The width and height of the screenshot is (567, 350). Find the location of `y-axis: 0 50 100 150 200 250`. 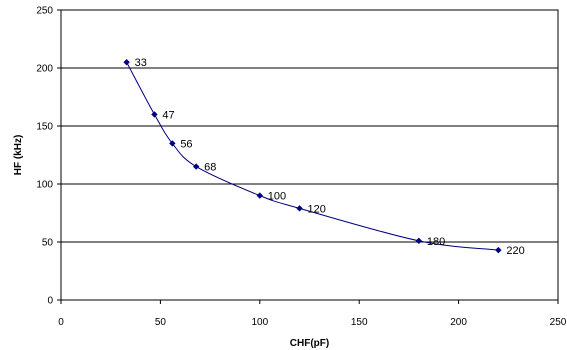

y-axis: 0 50 100 150 200 250 is located at coordinates (48, 156).